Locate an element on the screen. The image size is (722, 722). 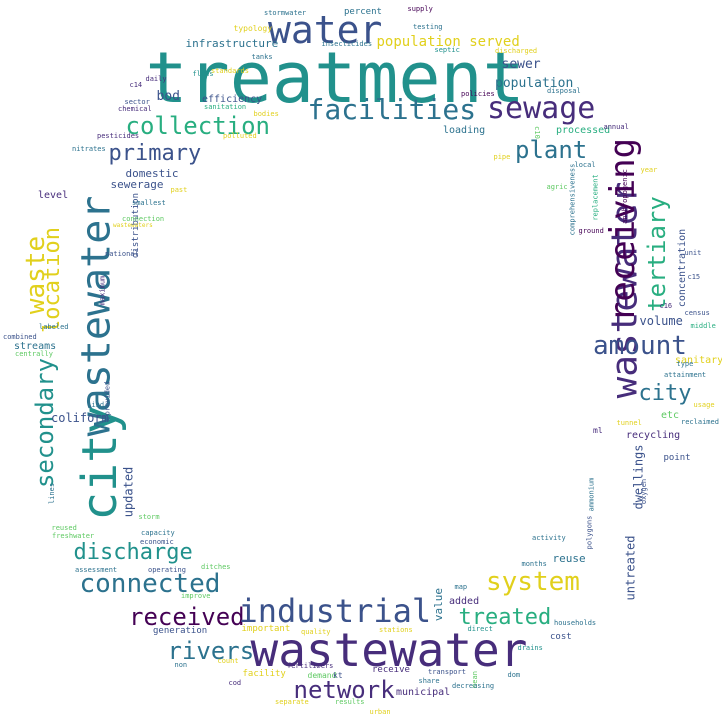
word-streams: streams is located at coordinates (35, 346).